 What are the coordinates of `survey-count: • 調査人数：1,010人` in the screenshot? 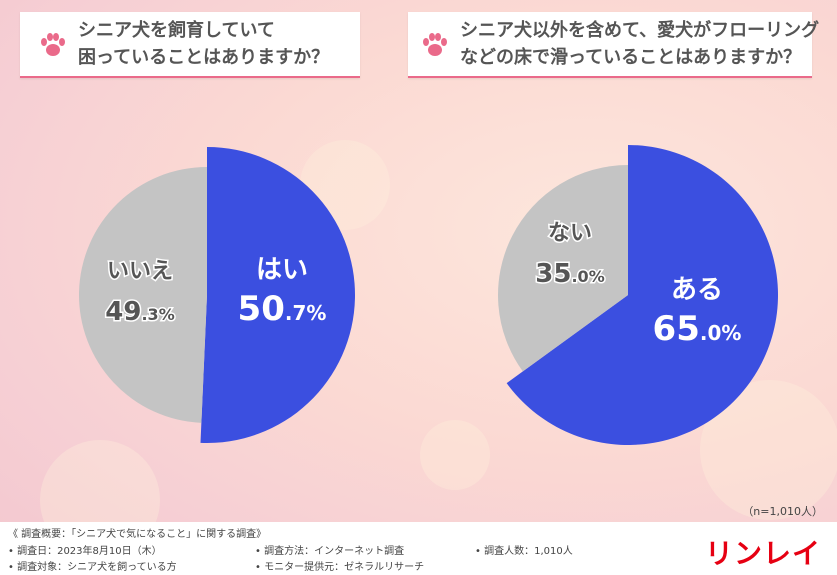 It's located at (524, 551).